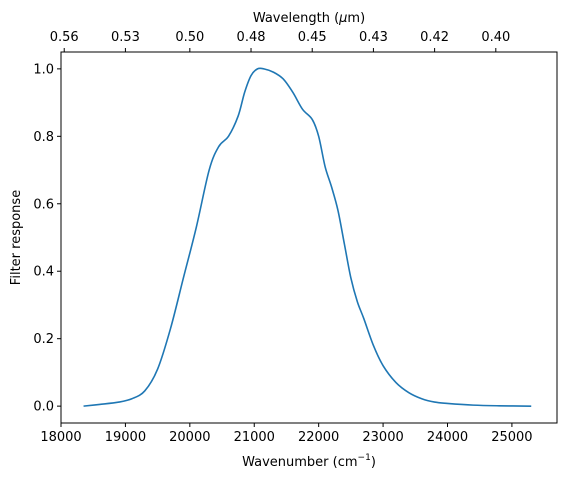 The image size is (570, 480). What do you see at coordinates (373, 37) in the screenshot?
I see `top-x-tick-label: 0.43` at bounding box center [373, 37].